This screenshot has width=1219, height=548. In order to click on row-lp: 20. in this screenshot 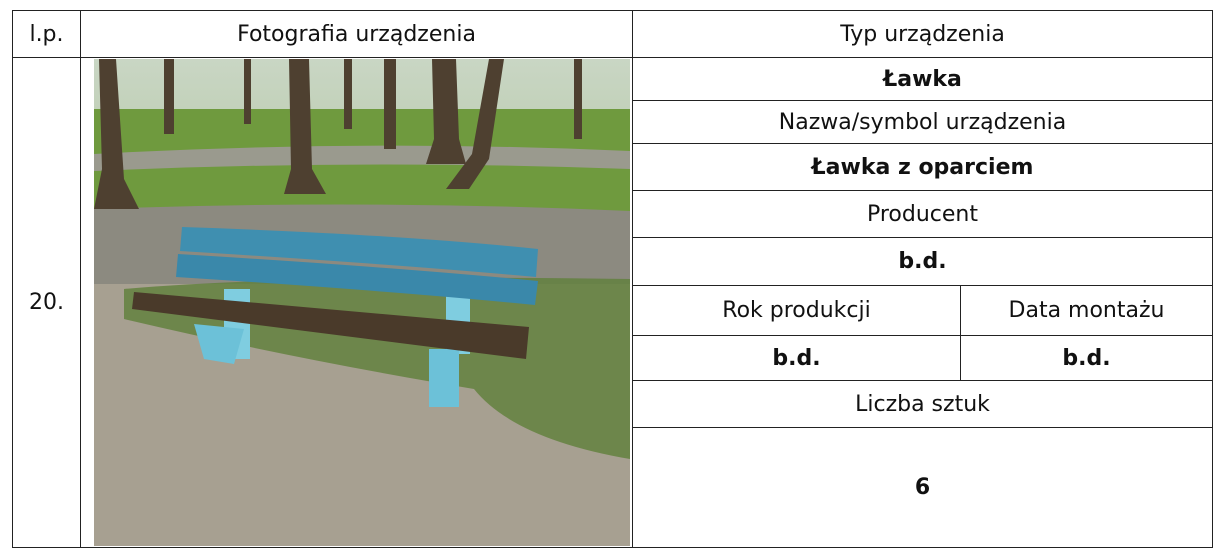, I will do `click(46, 302)`.